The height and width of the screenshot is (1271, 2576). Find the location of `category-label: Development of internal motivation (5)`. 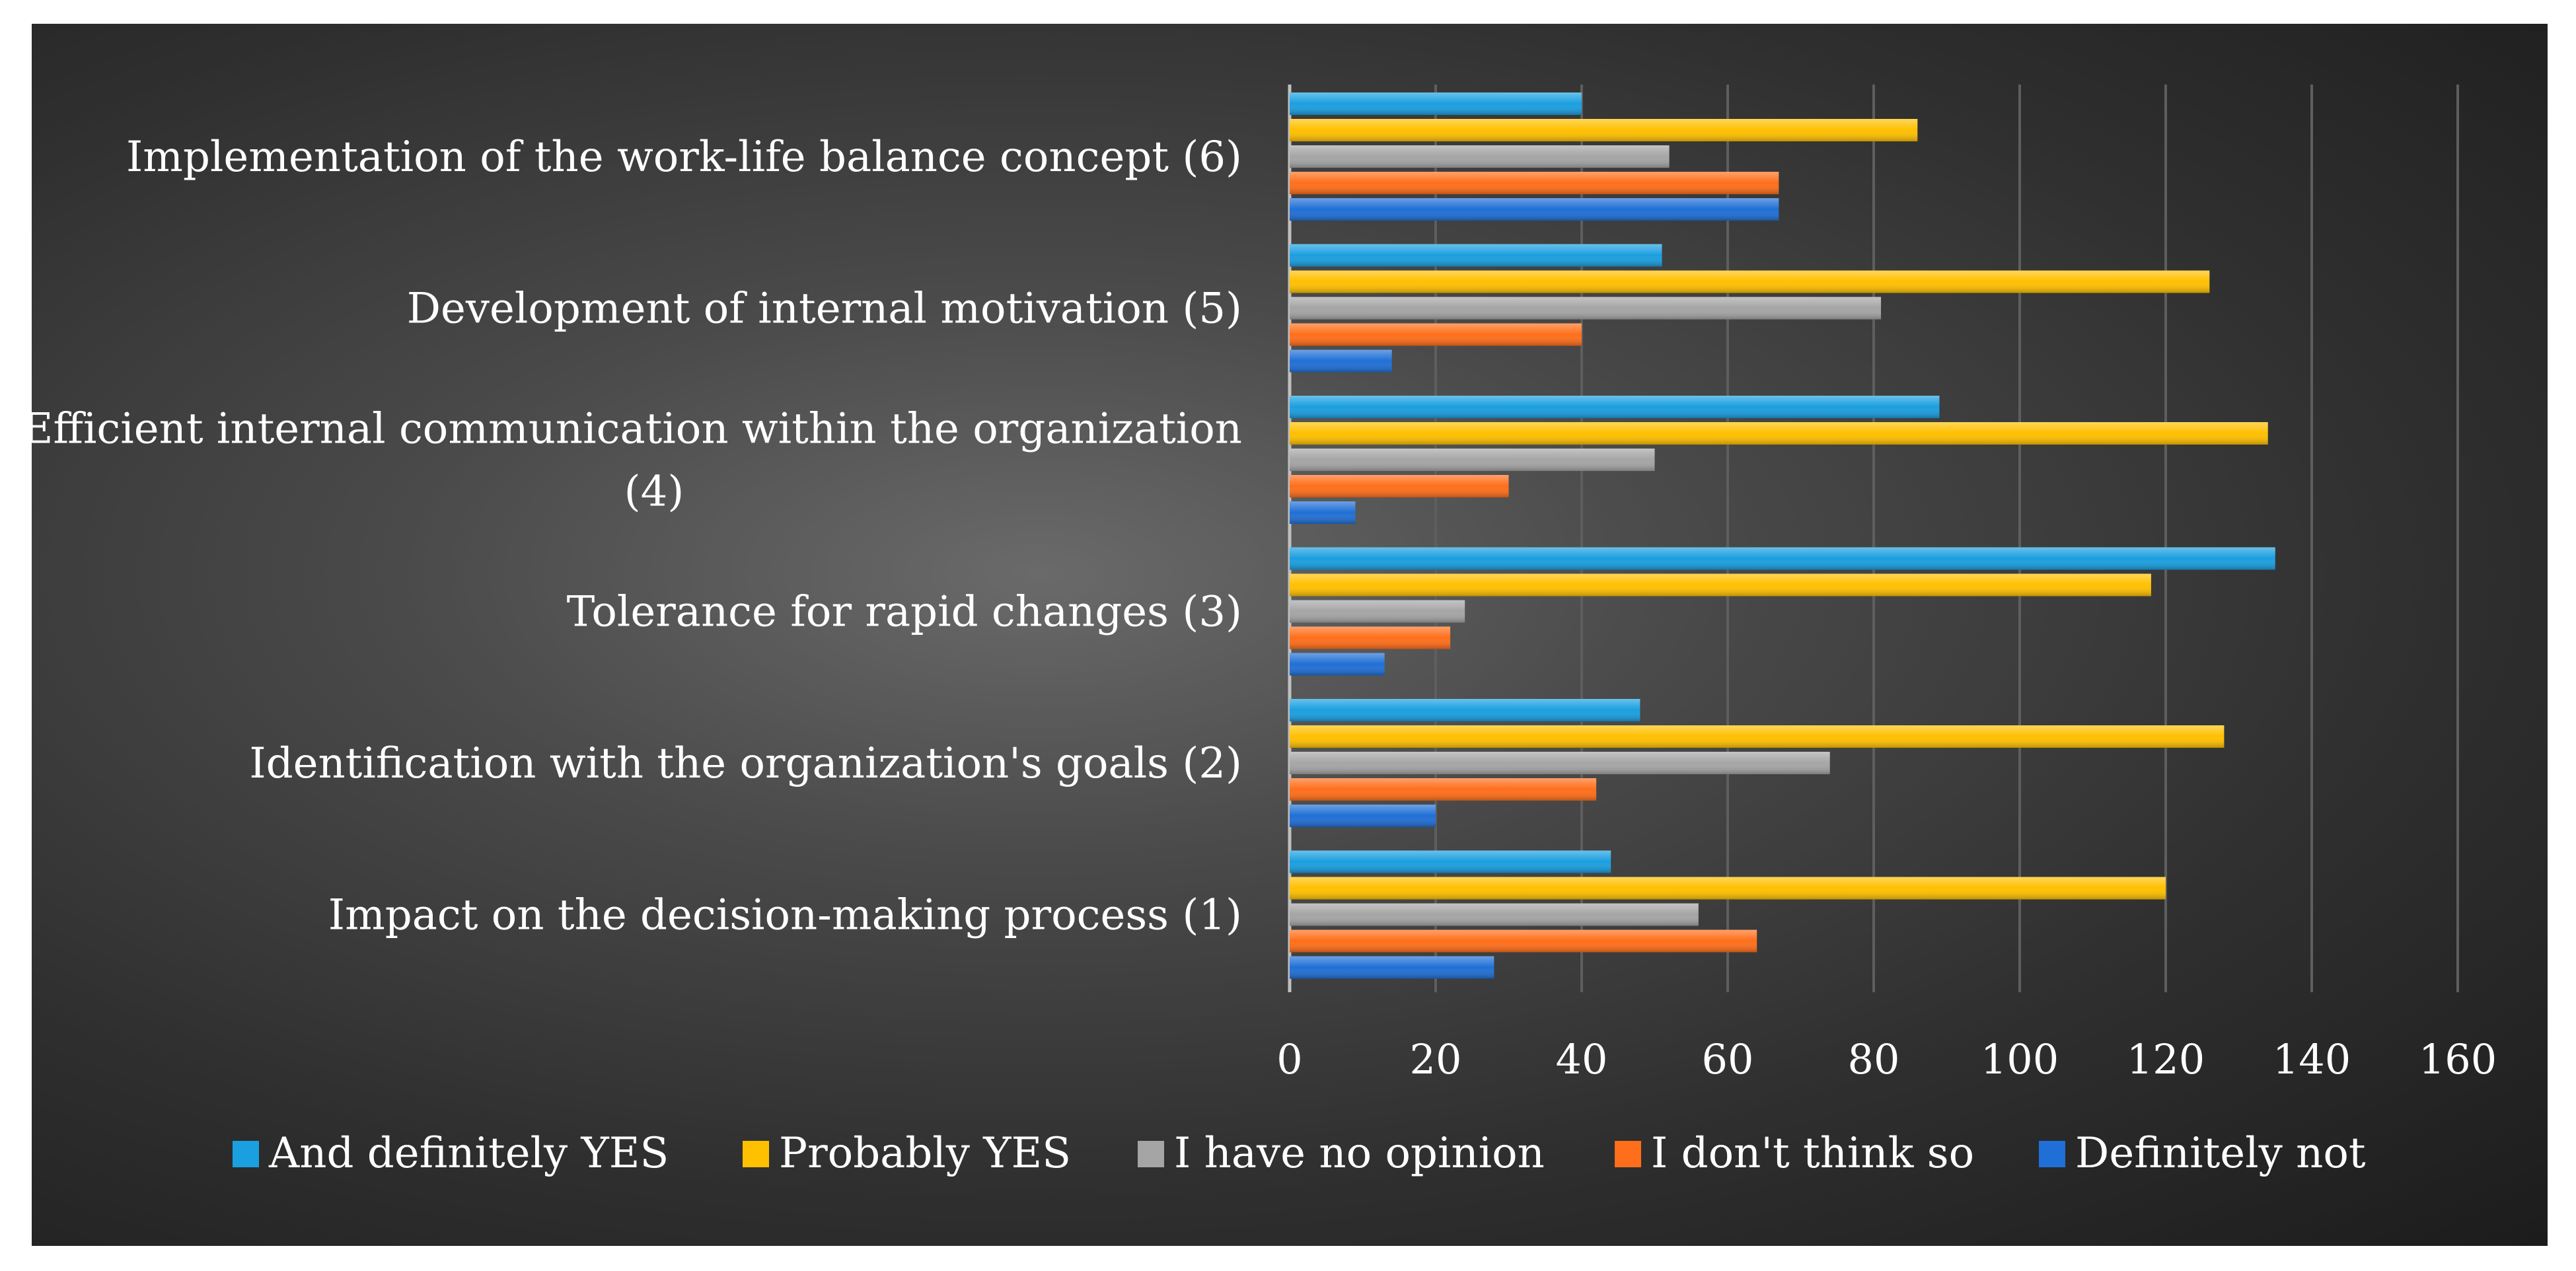

category-label: Development of internal motivation (5) is located at coordinates (824, 309).